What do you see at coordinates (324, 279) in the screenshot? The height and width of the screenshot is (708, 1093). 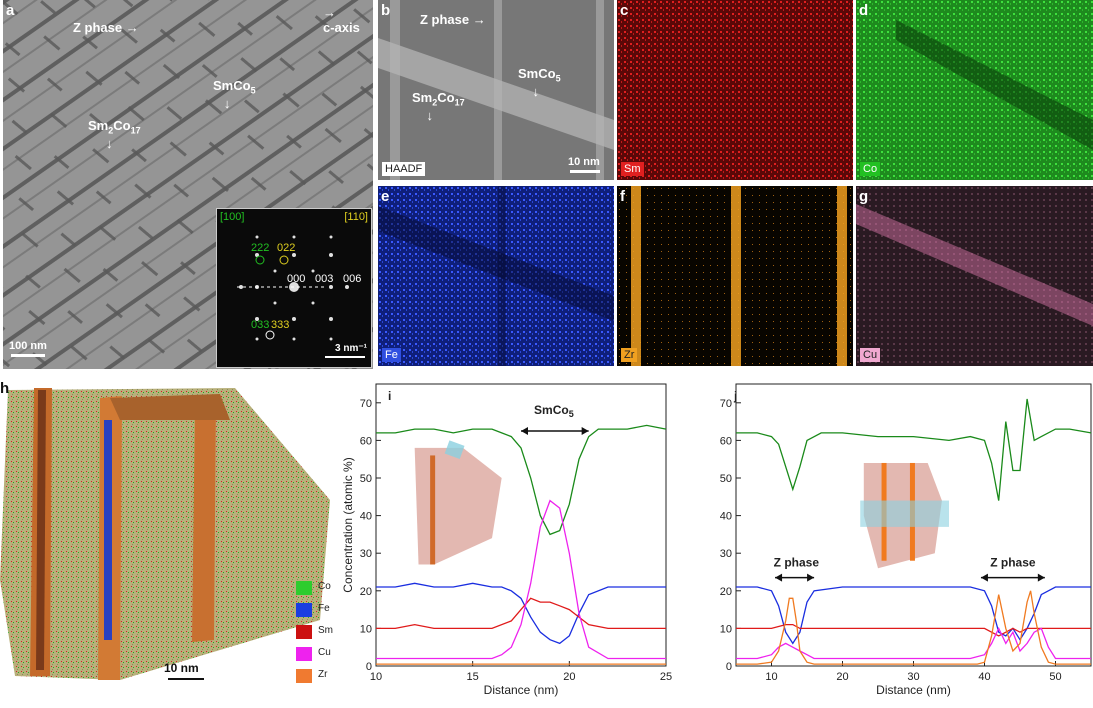 I see `spot-003: 003` at bounding box center [324, 279].